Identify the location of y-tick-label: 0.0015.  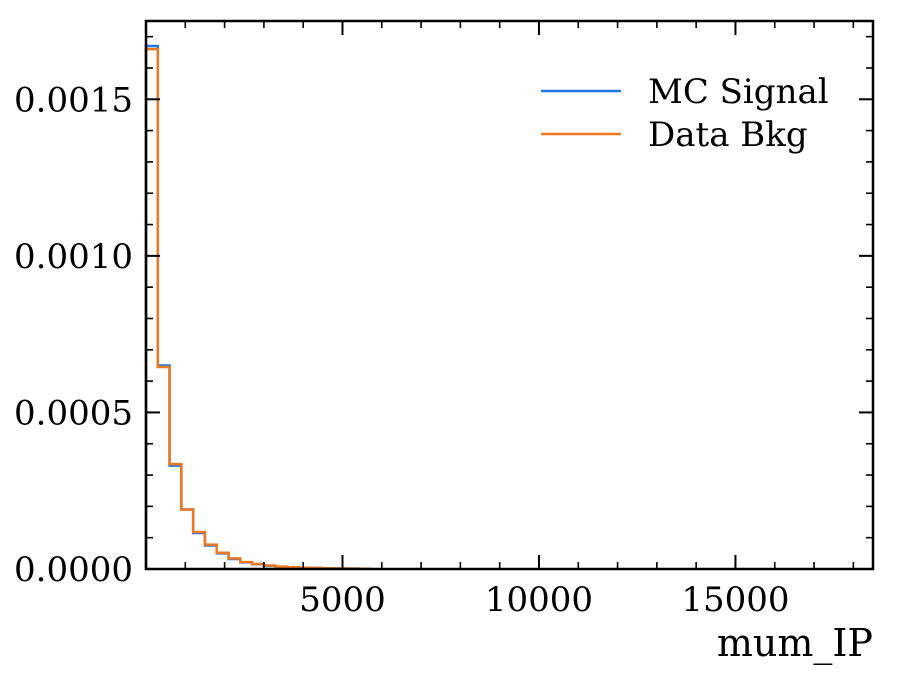
(73, 100).